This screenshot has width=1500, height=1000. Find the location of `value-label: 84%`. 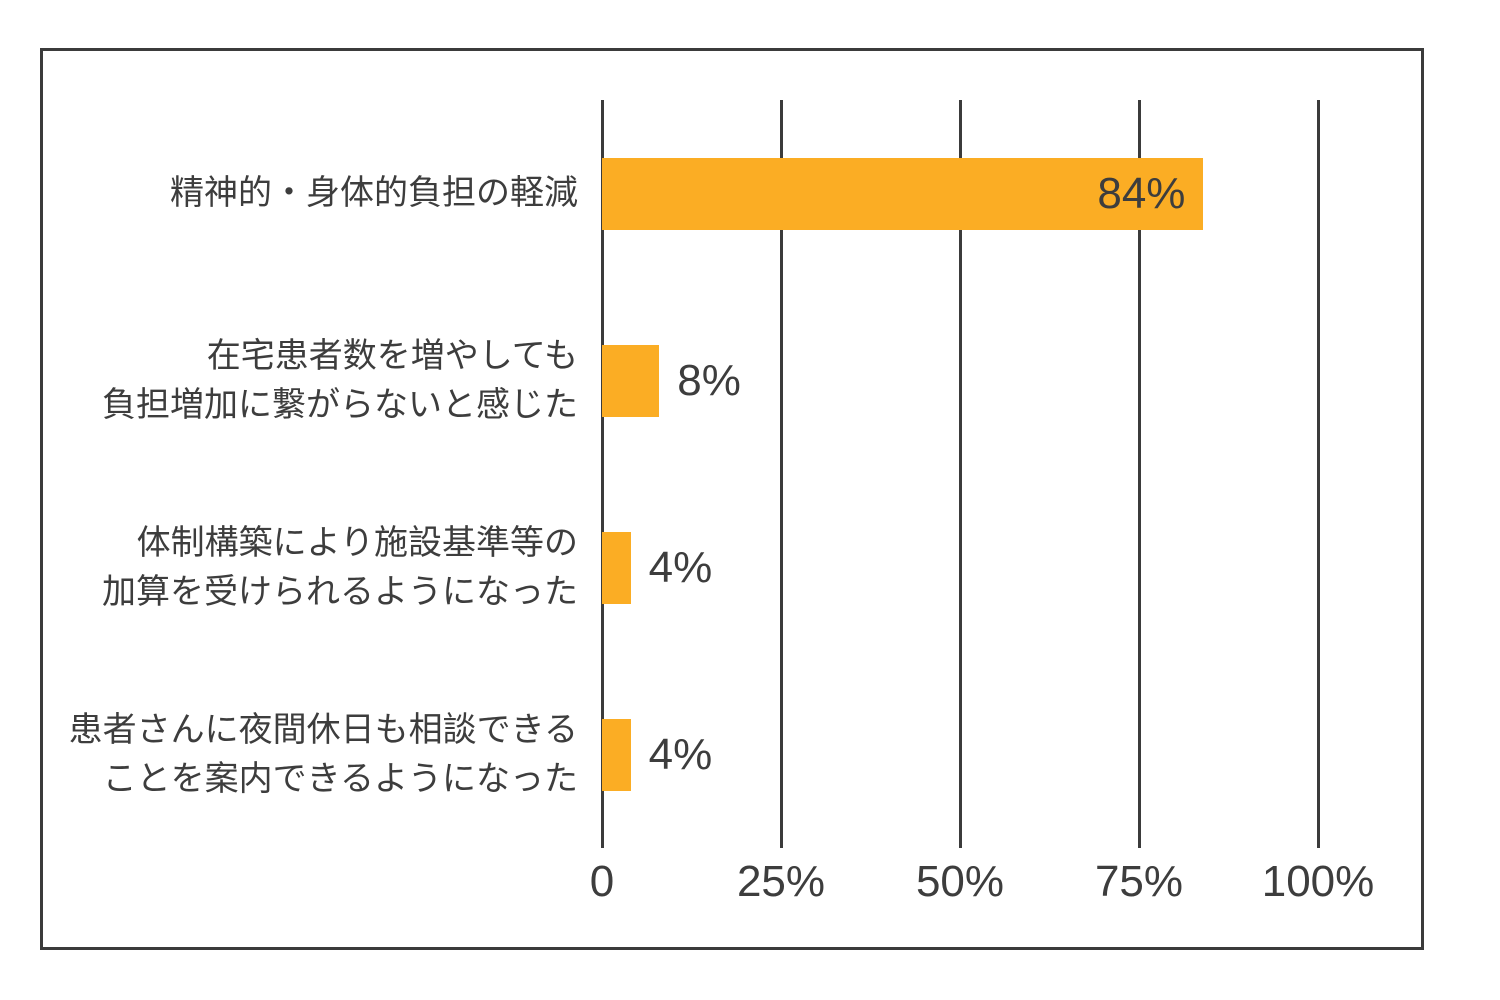

value-label: 84% is located at coordinates (1141, 193).